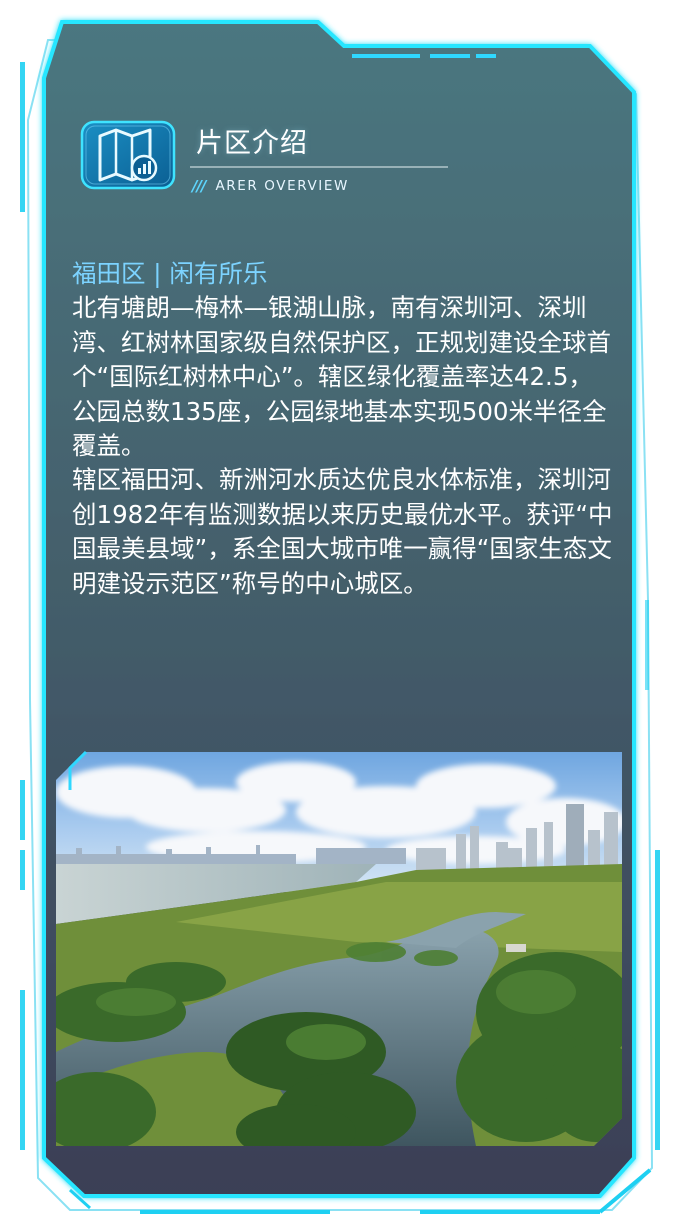  Describe the element at coordinates (252, 143) in the screenshot. I see `section-title: 片区介绍` at that location.